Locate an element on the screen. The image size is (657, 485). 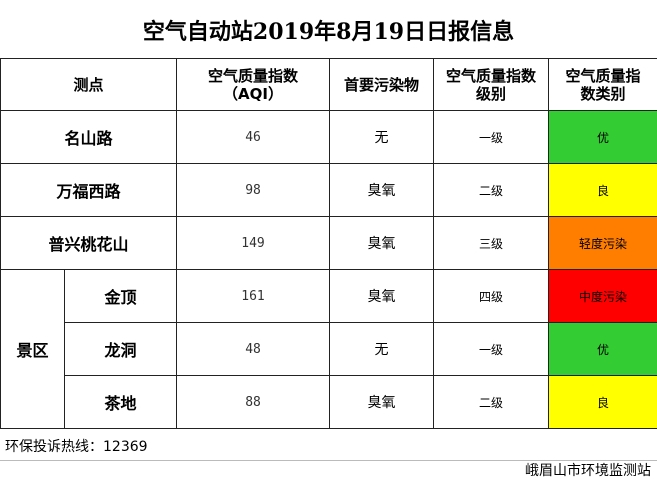
site-name: 龙洞 is located at coordinates (120, 349).